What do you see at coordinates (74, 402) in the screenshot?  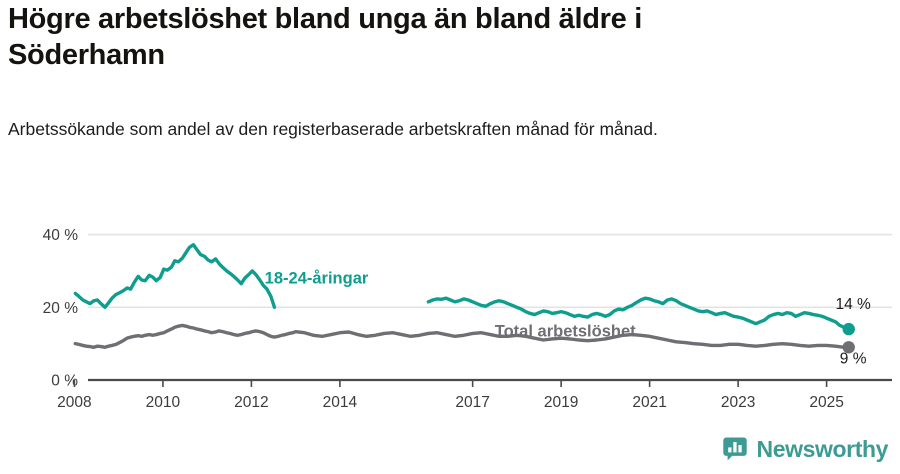 I see `x-tick-label: 2008` at bounding box center [74, 402].